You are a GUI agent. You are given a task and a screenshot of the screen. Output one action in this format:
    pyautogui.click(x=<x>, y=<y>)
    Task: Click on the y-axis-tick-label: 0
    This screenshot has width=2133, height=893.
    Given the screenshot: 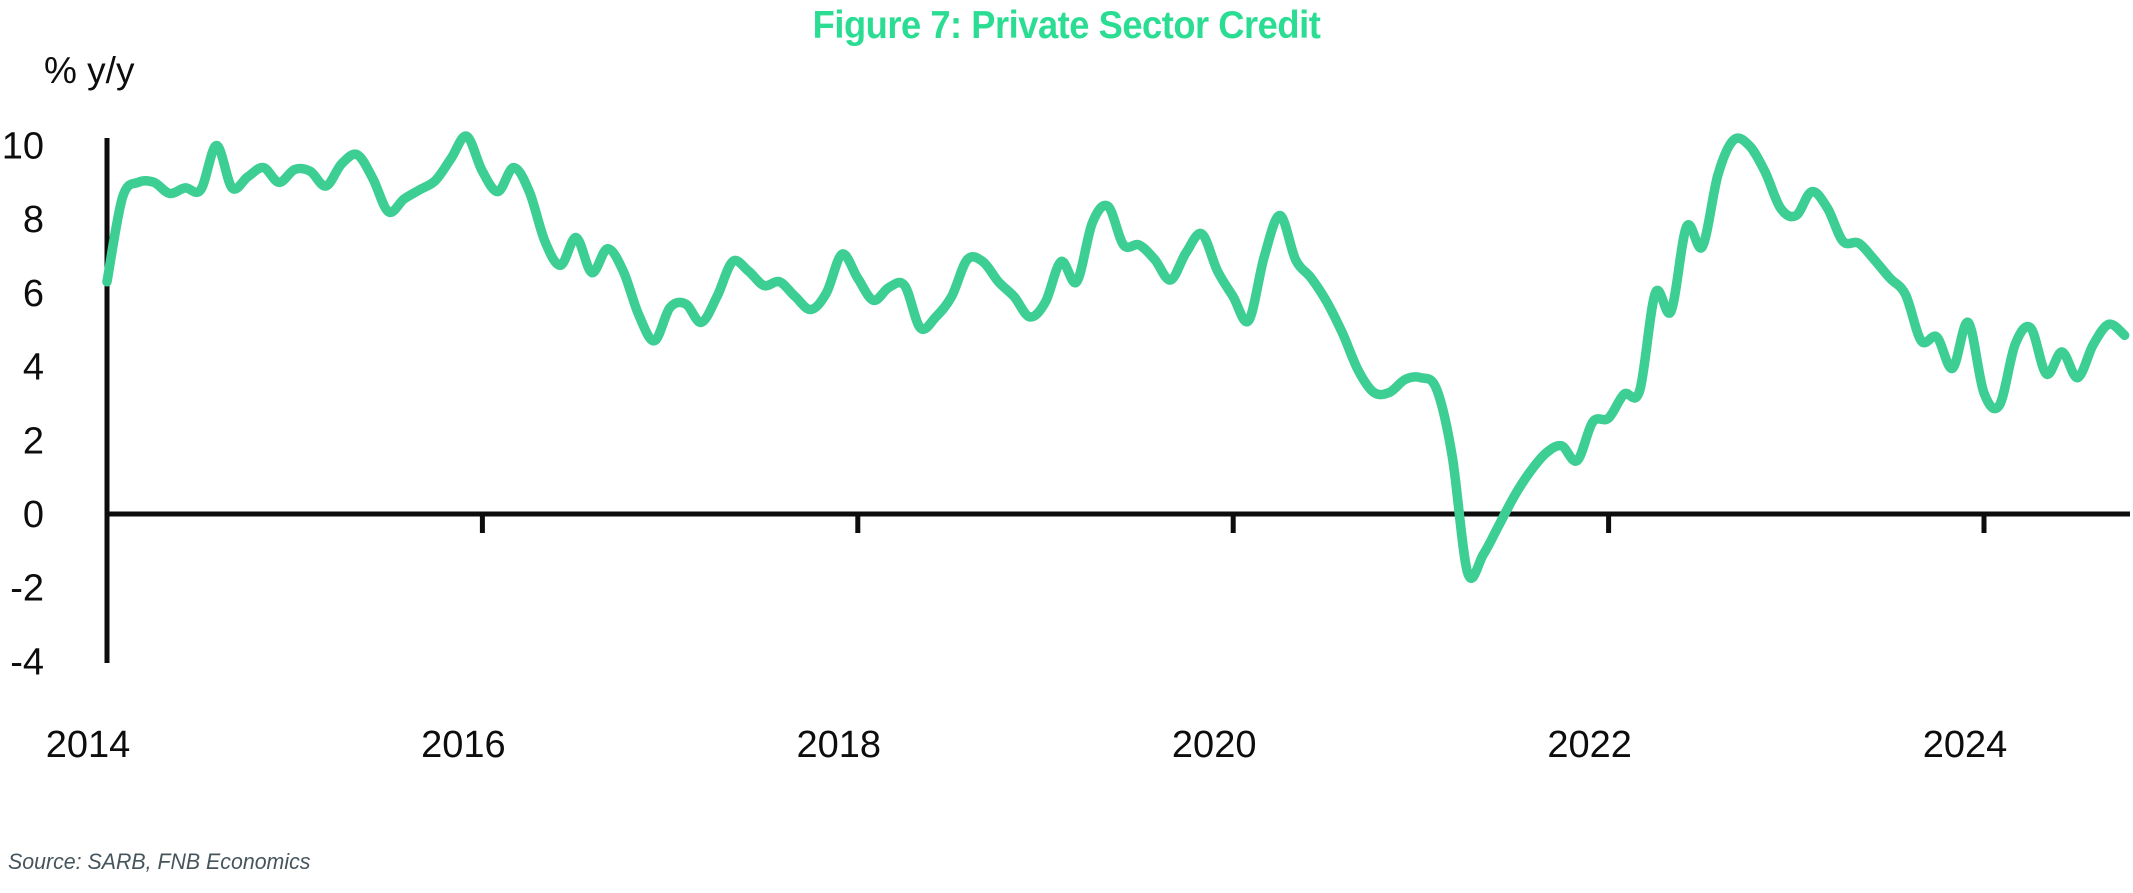 What is the action you would take?
    pyautogui.click(x=33, y=515)
    